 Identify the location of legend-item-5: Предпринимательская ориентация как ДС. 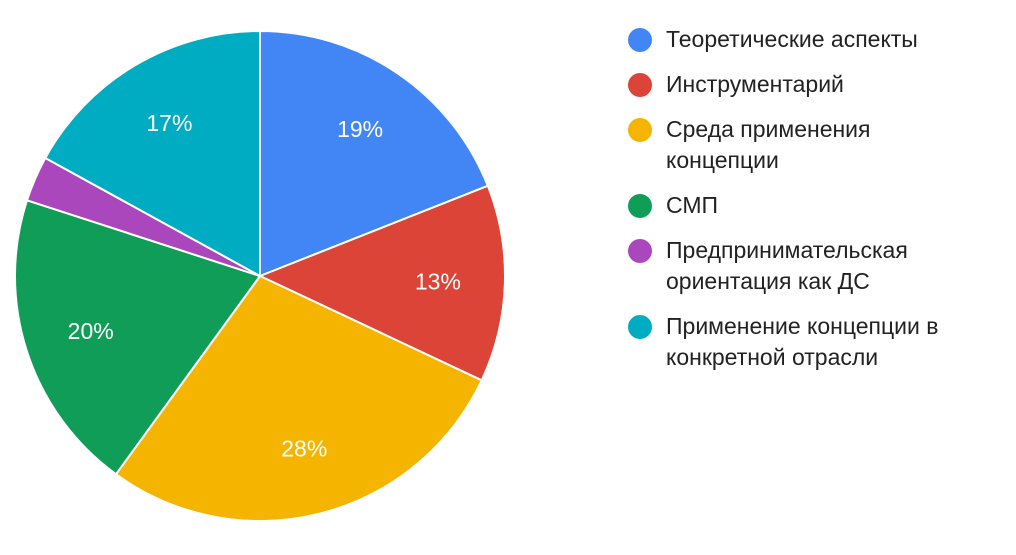
(818, 266).